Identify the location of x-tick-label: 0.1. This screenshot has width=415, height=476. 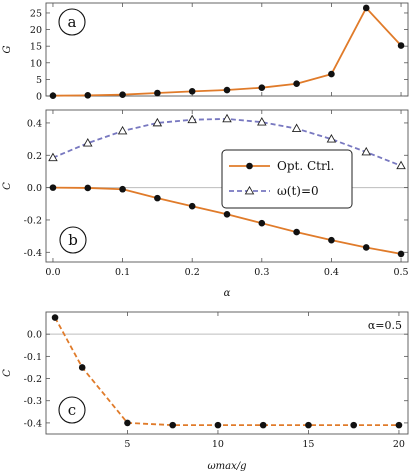
(122, 272).